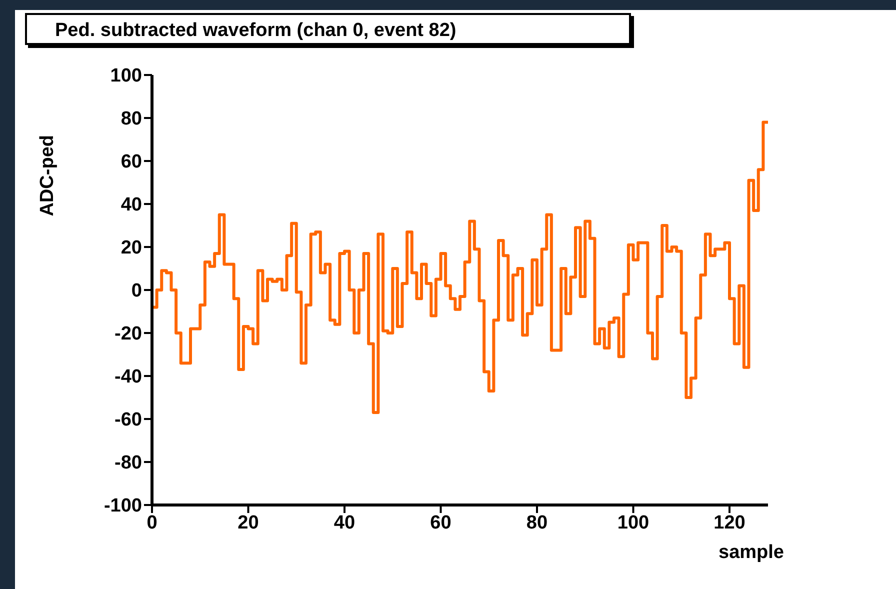 This screenshot has width=896, height=589. What do you see at coordinates (248, 523) in the screenshot?
I see `x-tick-label: 20` at bounding box center [248, 523].